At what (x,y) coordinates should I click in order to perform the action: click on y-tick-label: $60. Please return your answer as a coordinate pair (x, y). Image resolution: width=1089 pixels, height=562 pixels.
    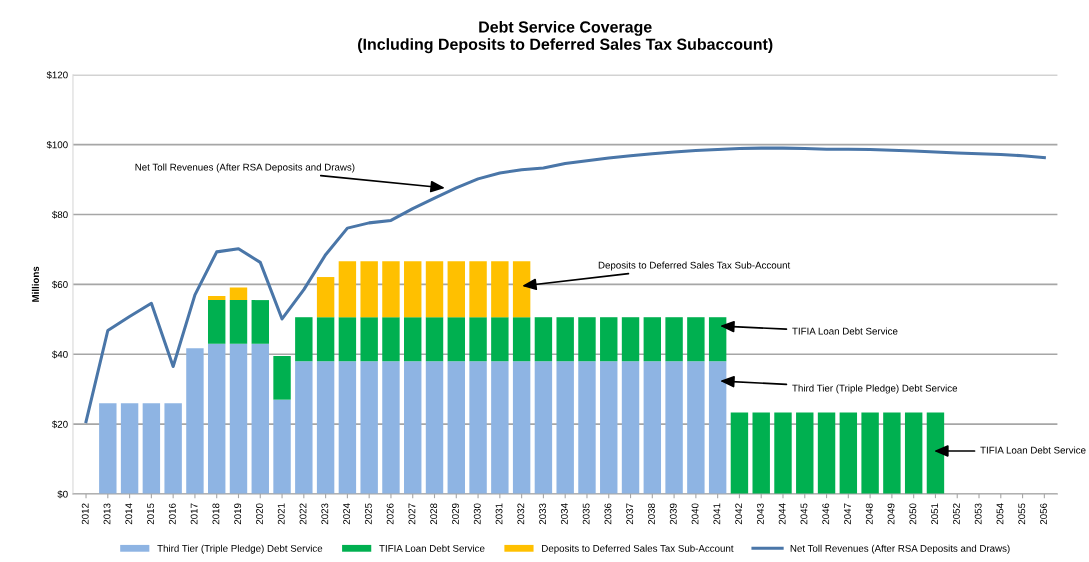
    Looking at the image, I should click on (59, 284).